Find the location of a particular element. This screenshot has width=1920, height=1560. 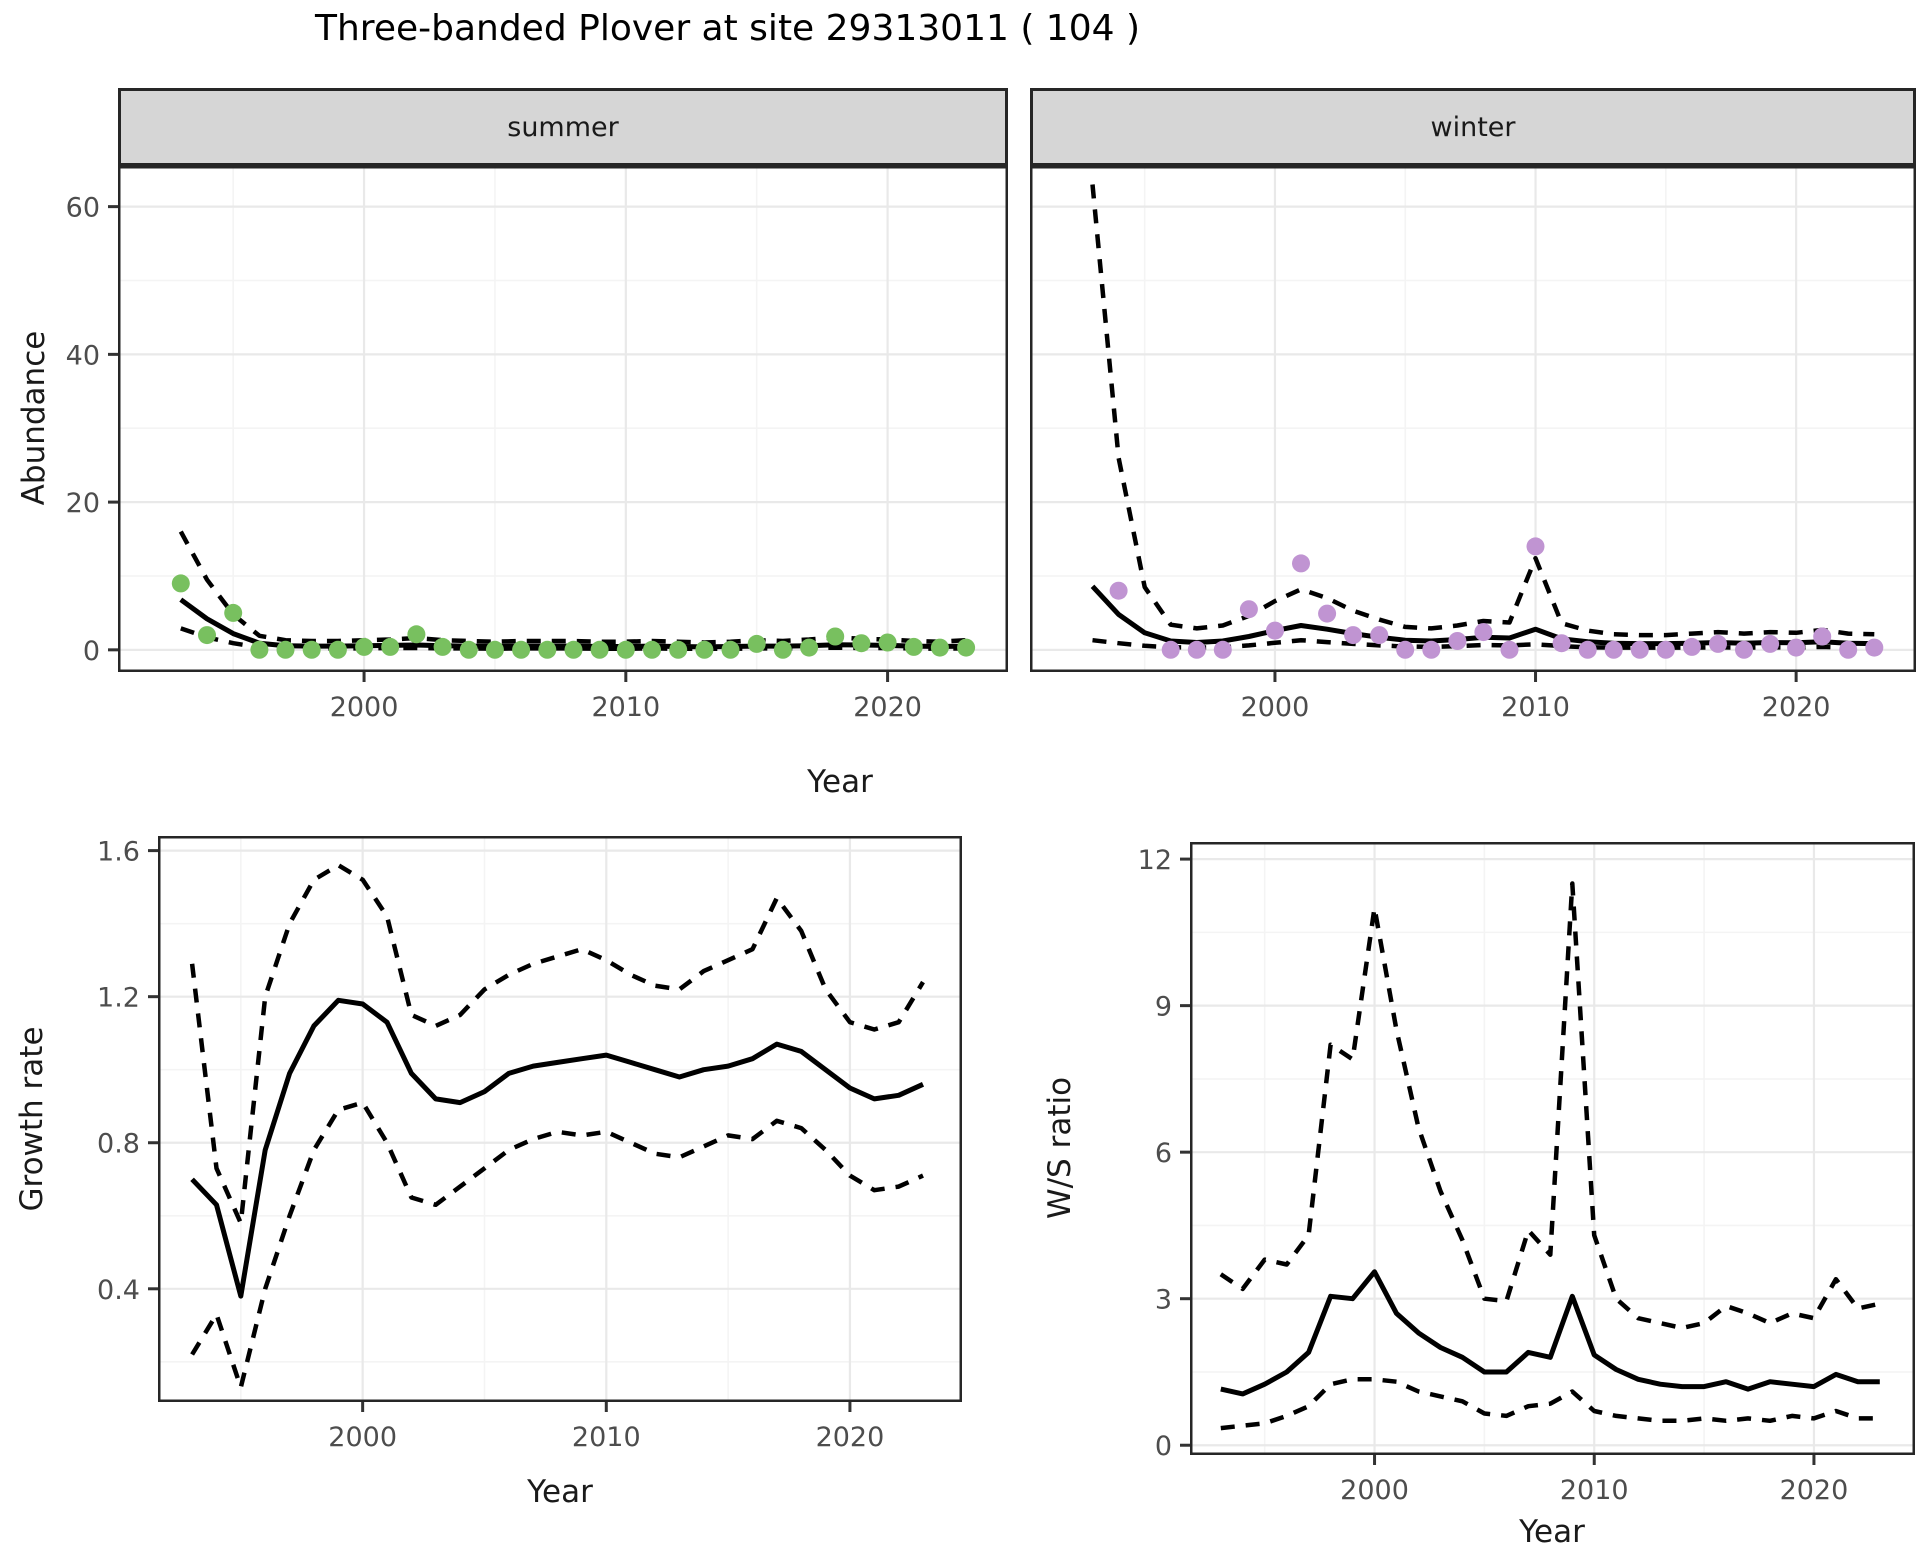

y-tick-label: 40 is located at coordinates (83, 355).